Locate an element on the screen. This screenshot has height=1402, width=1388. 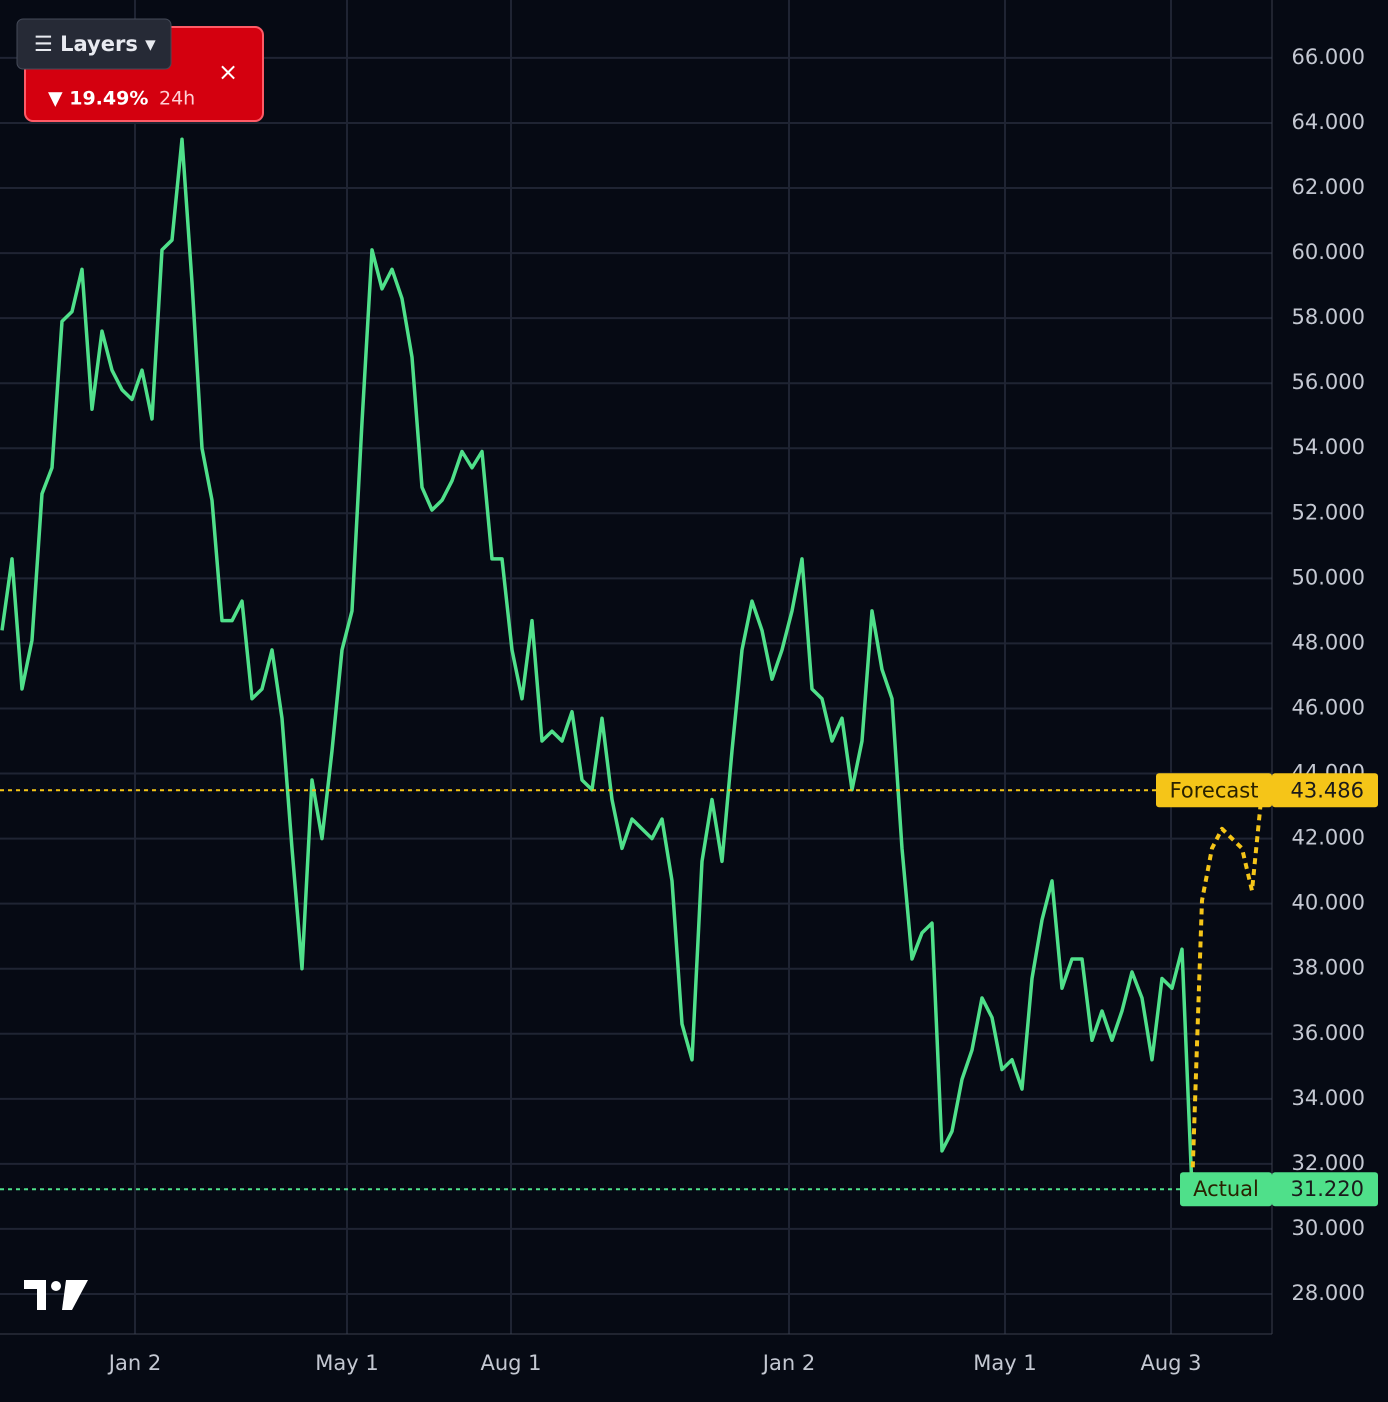
close-button: × is located at coordinates (228, 72).